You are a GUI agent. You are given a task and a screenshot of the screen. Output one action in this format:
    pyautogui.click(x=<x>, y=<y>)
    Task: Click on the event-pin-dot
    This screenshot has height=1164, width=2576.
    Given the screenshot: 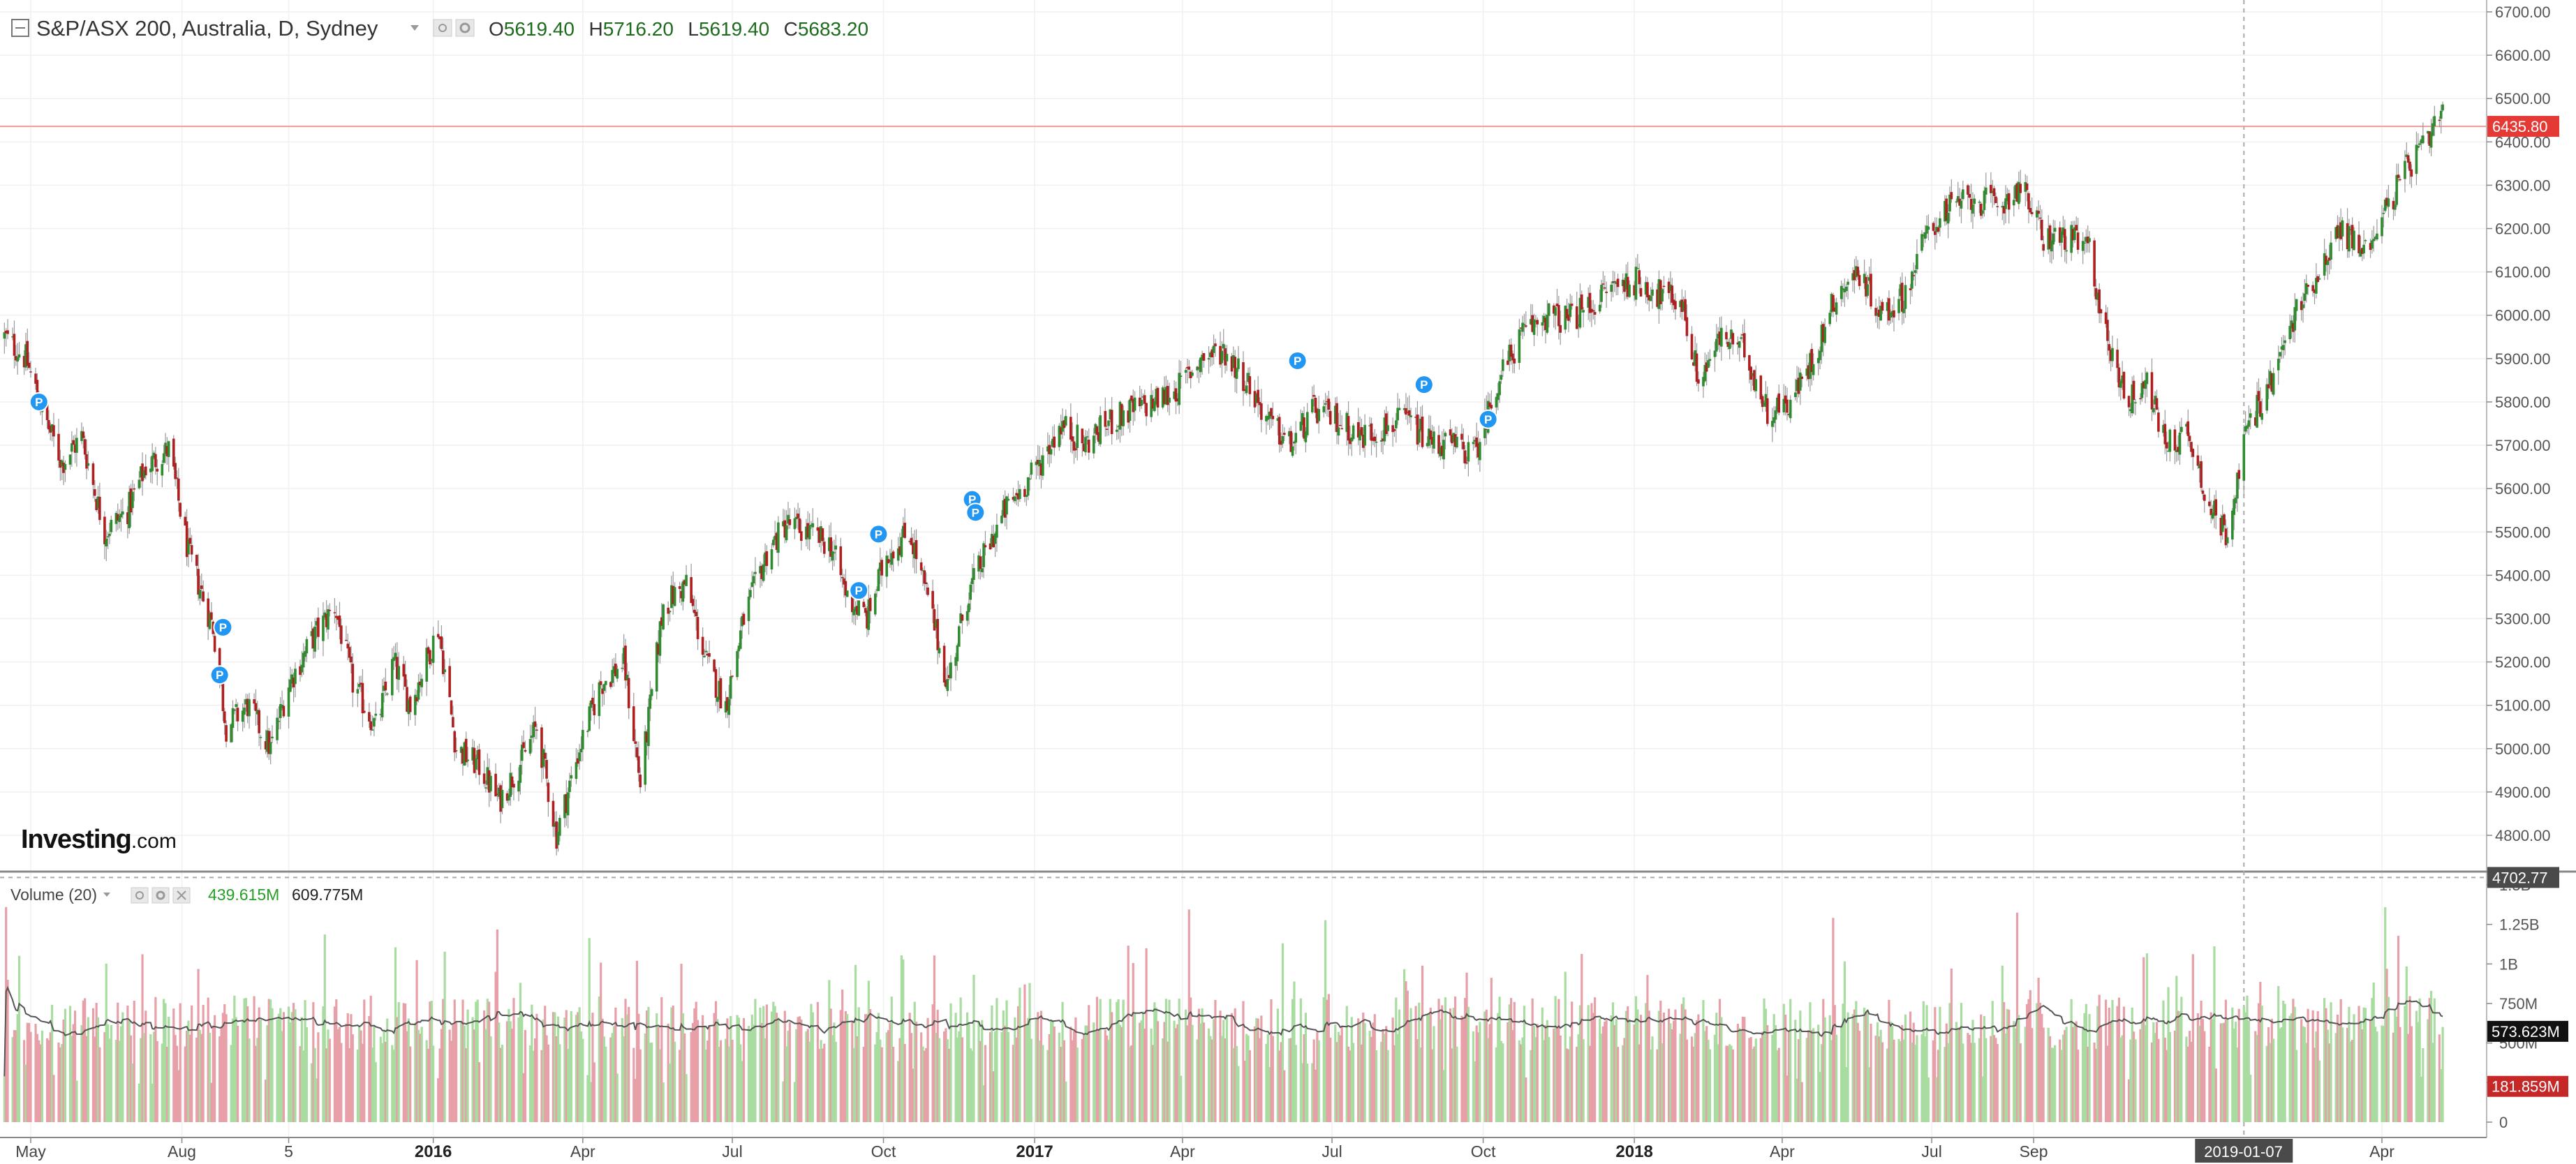 What is the action you would take?
    pyautogui.click(x=975, y=512)
    